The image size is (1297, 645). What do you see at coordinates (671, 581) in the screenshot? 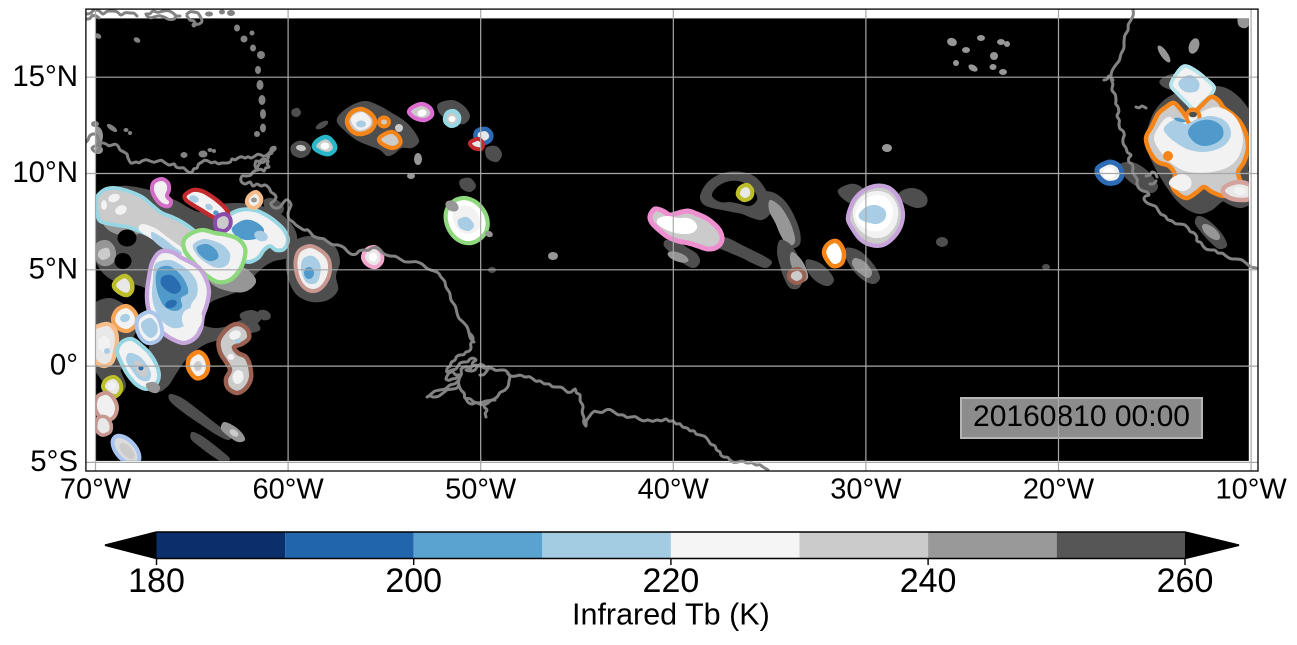
I see `svg-text: 220` at bounding box center [671, 581].